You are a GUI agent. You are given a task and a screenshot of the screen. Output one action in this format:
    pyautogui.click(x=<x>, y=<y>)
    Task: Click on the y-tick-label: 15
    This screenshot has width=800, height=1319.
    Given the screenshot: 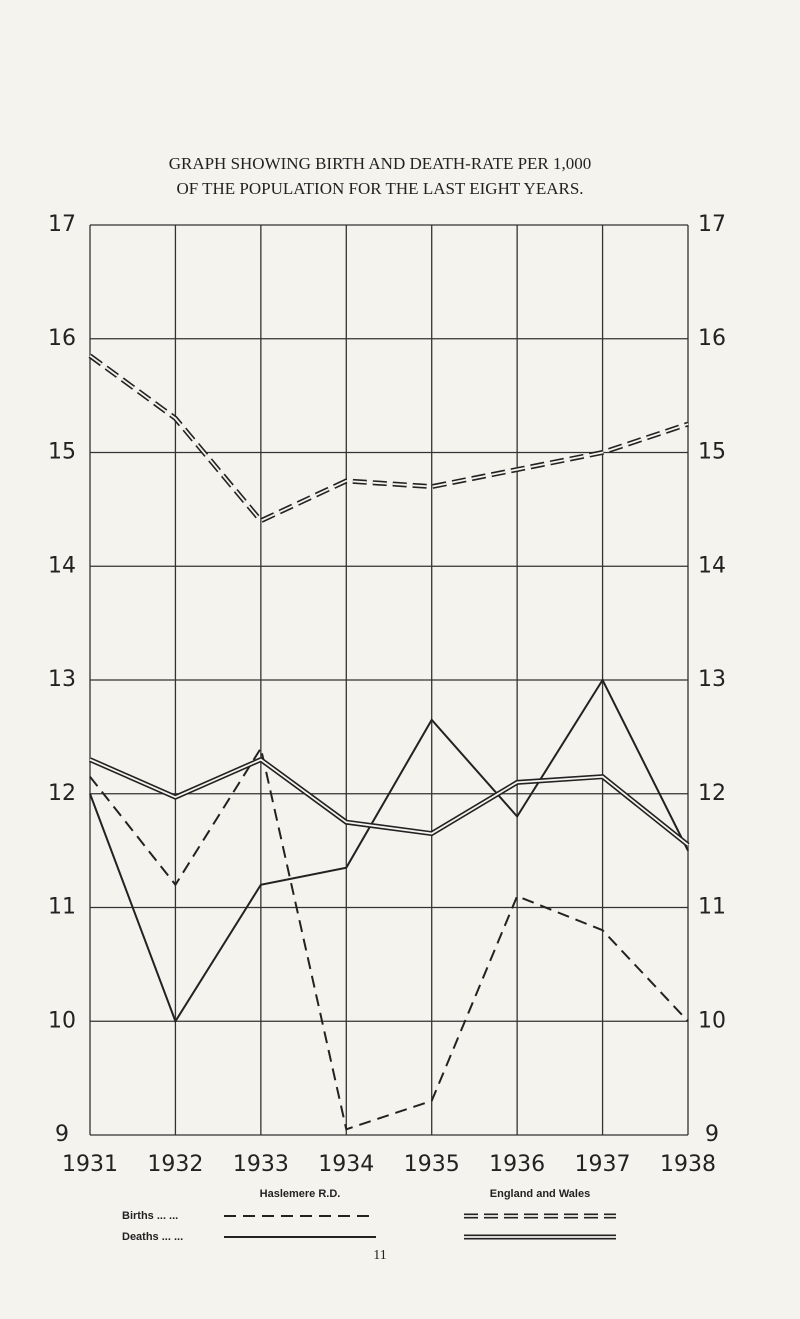 What is the action you would take?
    pyautogui.click(x=62, y=452)
    